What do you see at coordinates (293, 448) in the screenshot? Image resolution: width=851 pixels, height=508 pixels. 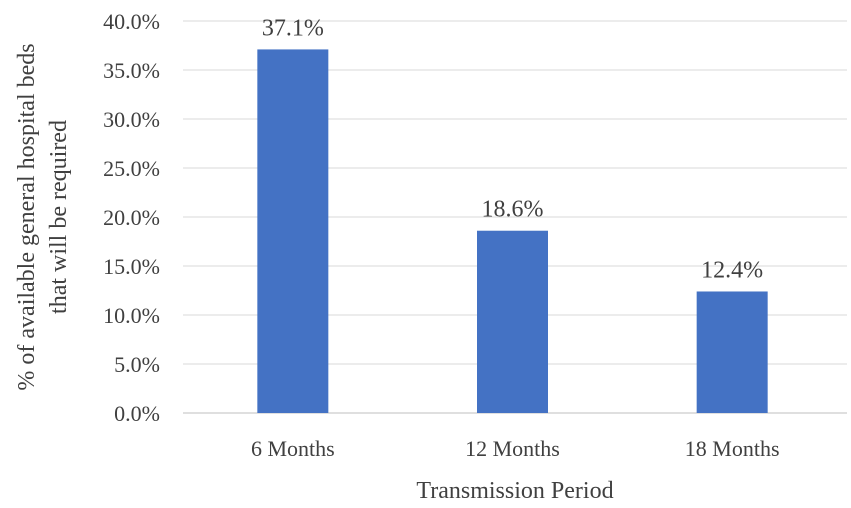 I see `x-tick-label: 6 Months` at bounding box center [293, 448].